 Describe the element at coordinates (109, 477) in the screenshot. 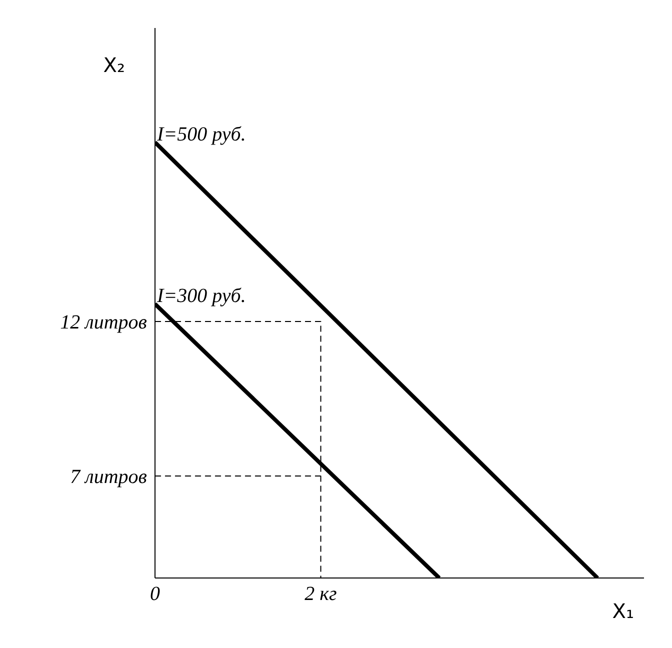

I see `y-tick-label: 7 литров` at that location.